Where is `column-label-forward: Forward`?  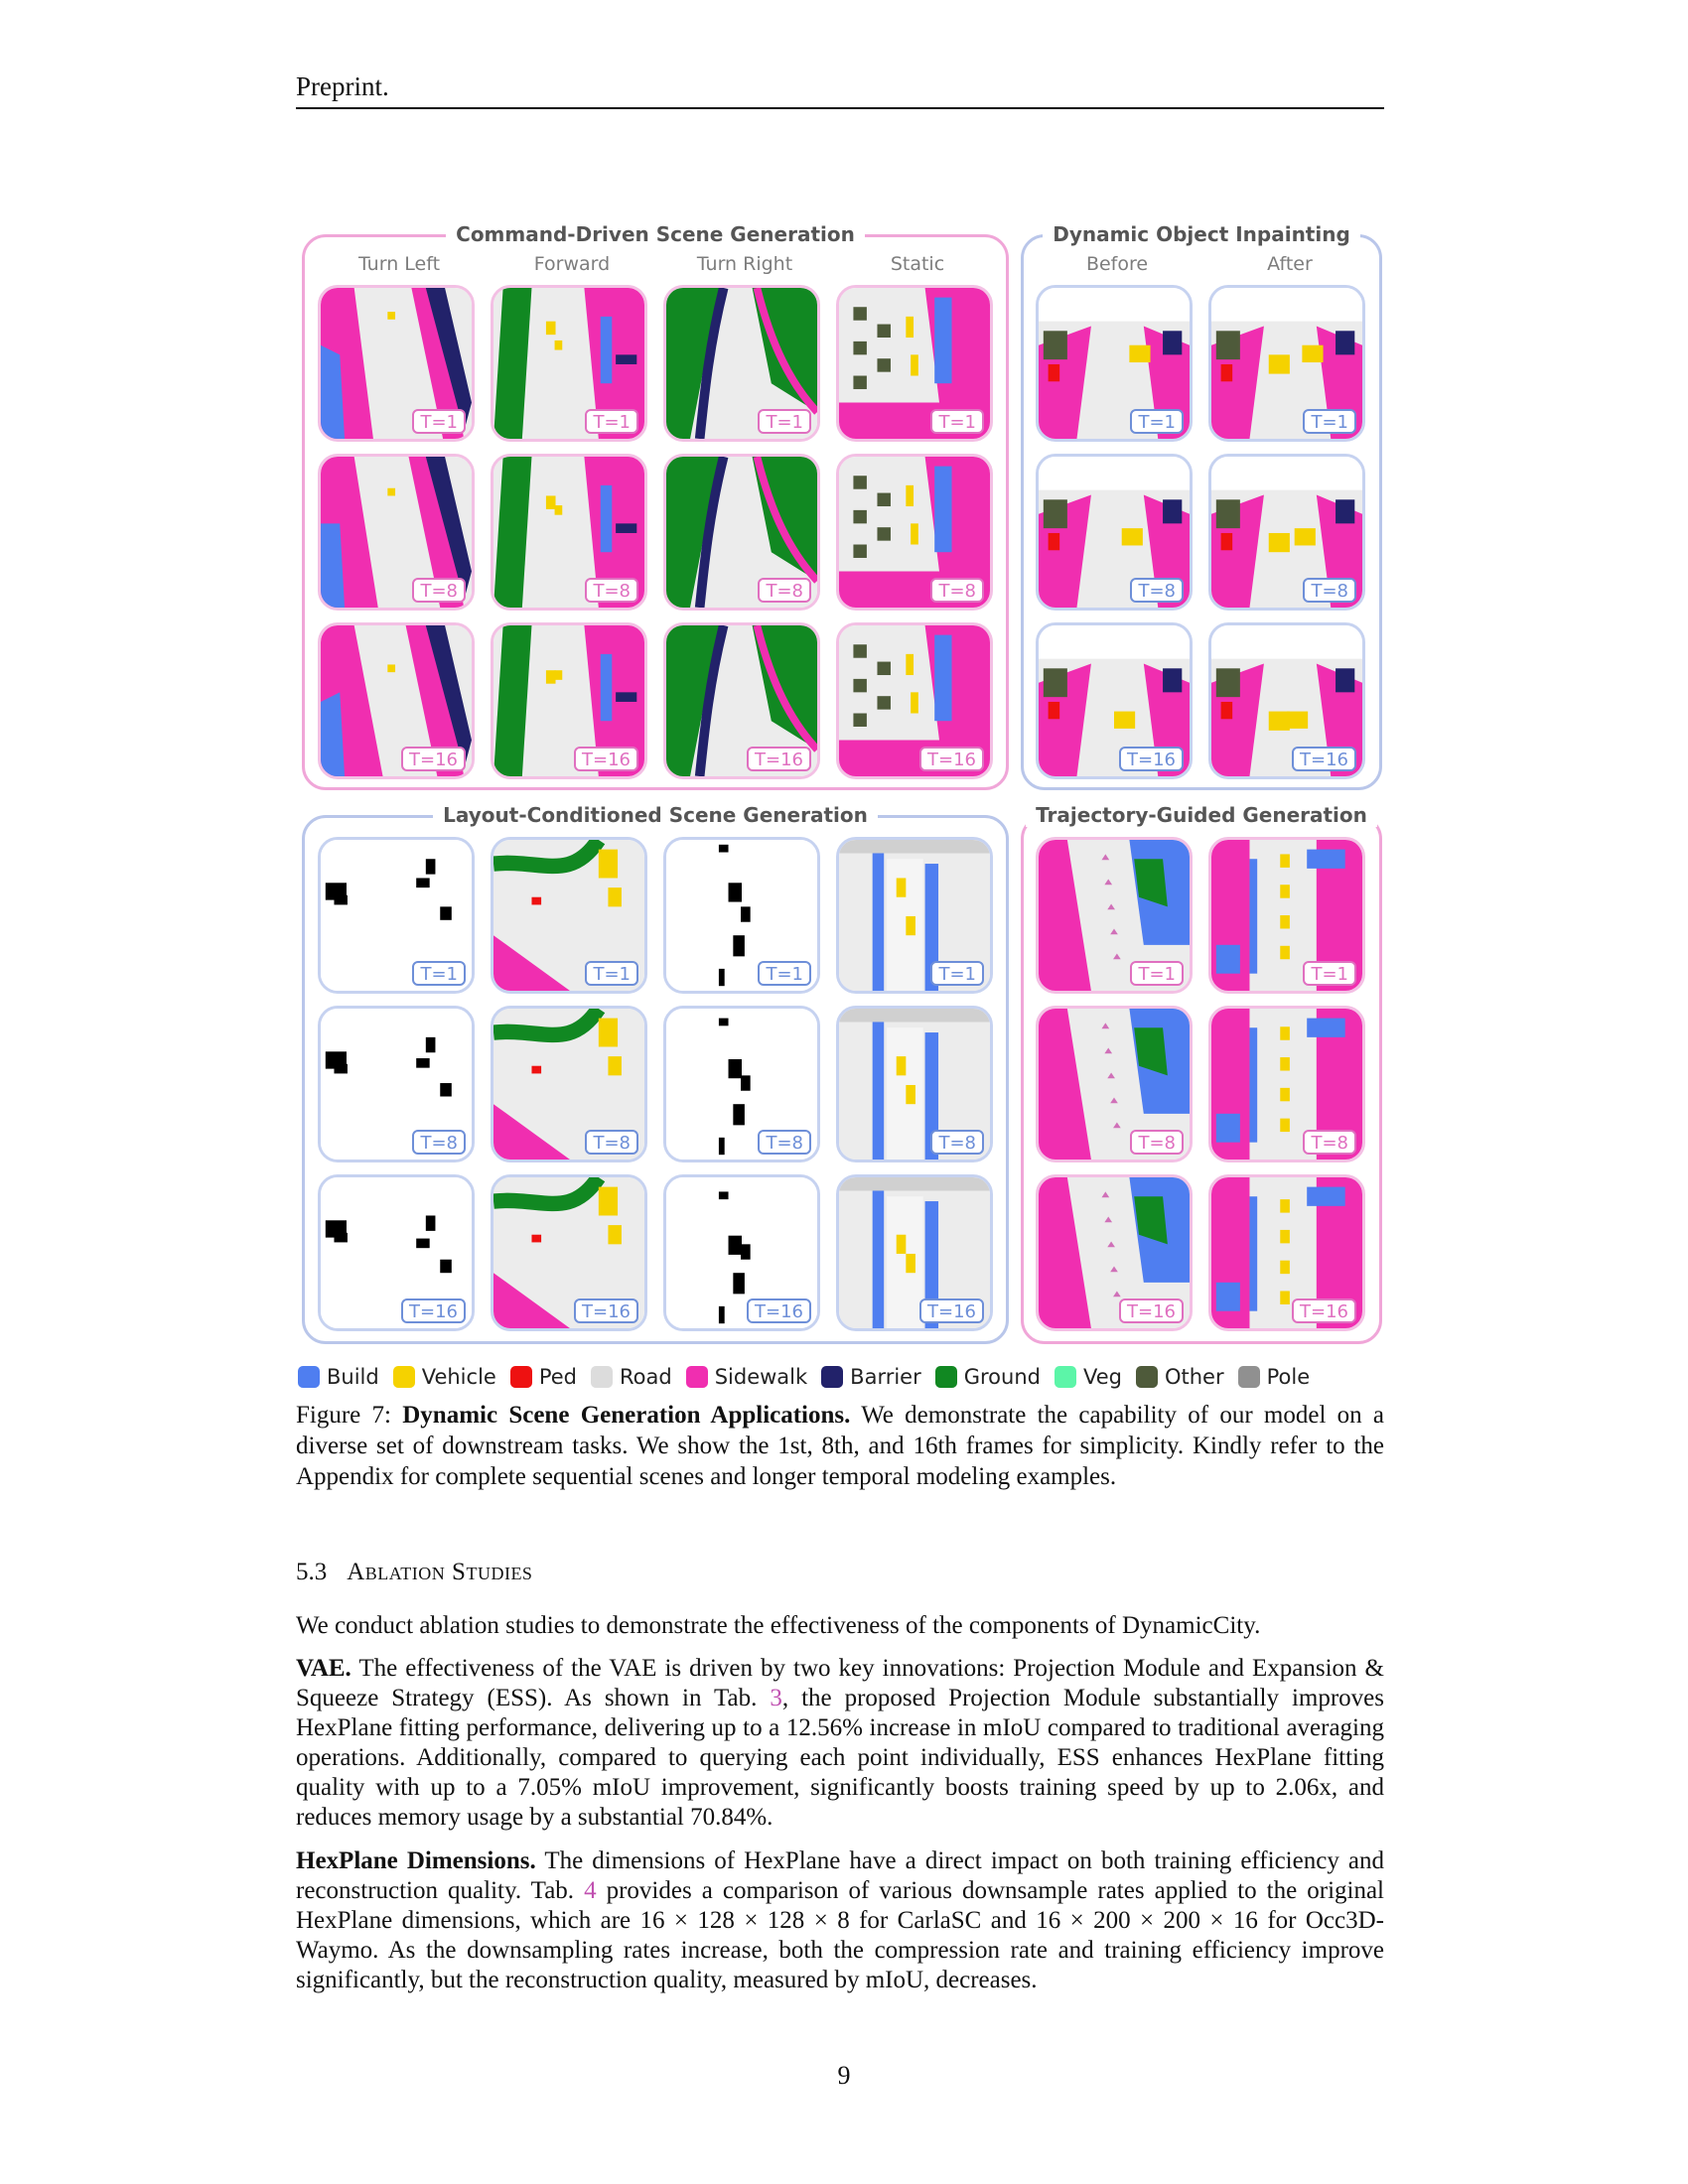
column-label-forward: Forward is located at coordinates (572, 264).